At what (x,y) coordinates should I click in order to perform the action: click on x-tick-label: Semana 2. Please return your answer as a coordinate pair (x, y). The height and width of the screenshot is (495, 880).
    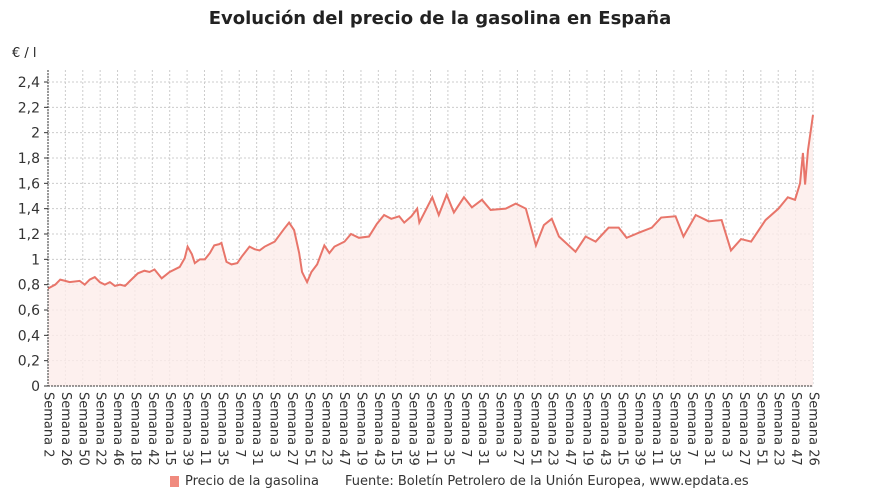
    Looking at the image, I should click on (48, 425).